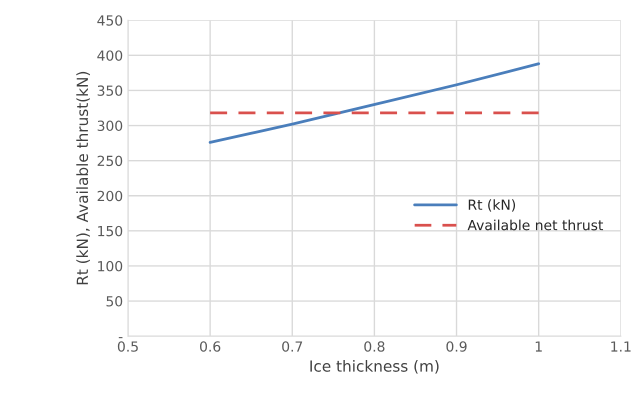 The height and width of the screenshot is (405, 640). I want to click on y-tick-label: 250, so click(110, 161).